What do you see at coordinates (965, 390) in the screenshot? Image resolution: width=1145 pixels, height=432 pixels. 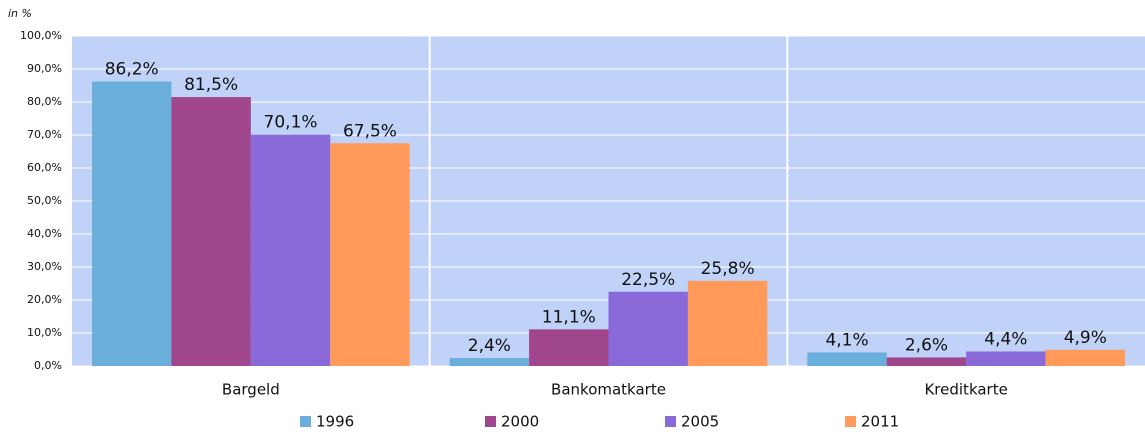 I see `x-tick-label: Kreditkarte` at bounding box center [965, 390].